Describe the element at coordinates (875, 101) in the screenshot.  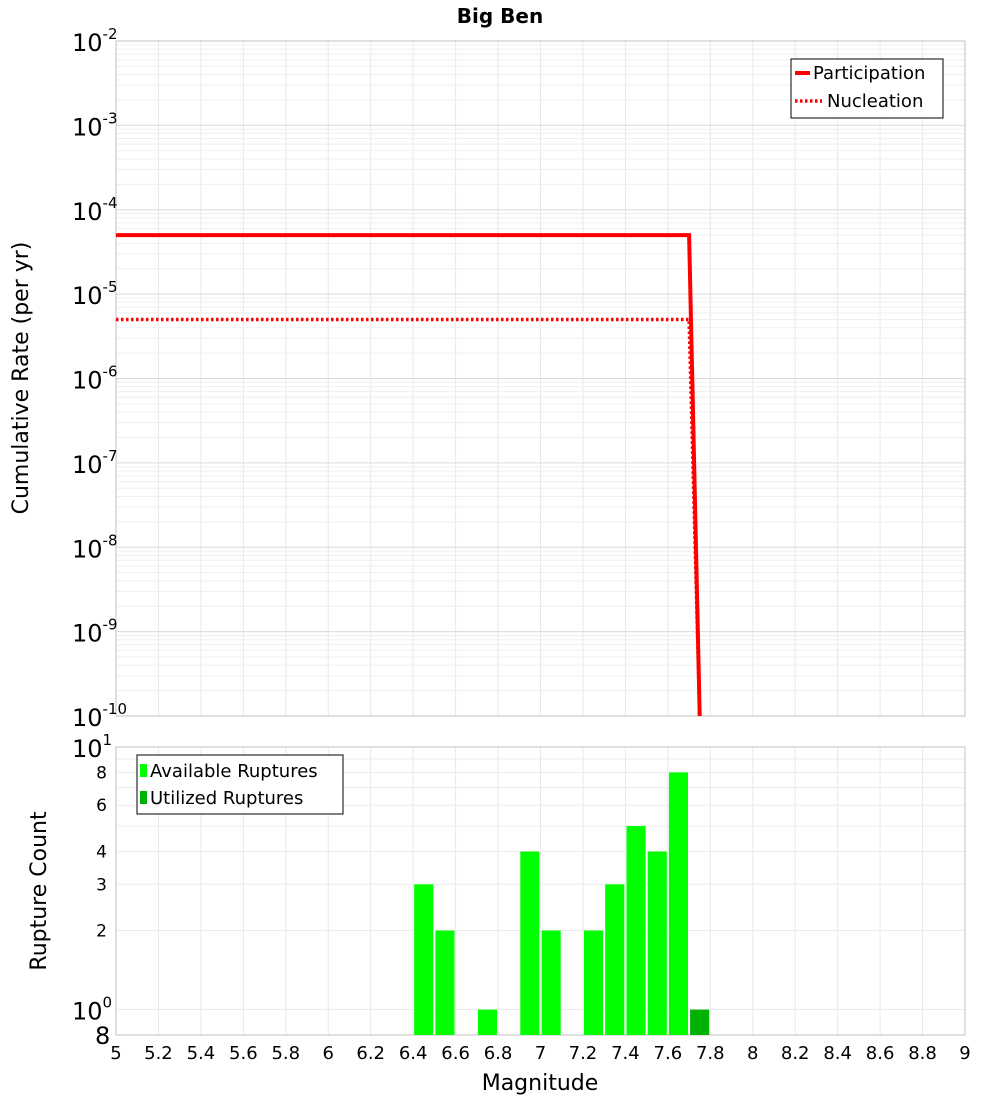
I see `legend-nucleation-label: Nucleation` at that location.